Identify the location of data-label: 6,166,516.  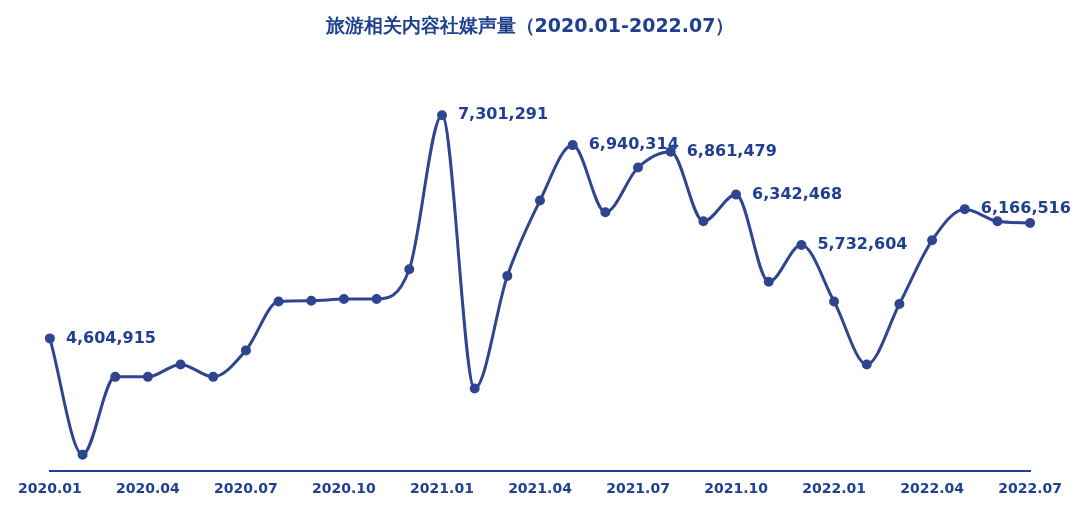
(1025, 208).